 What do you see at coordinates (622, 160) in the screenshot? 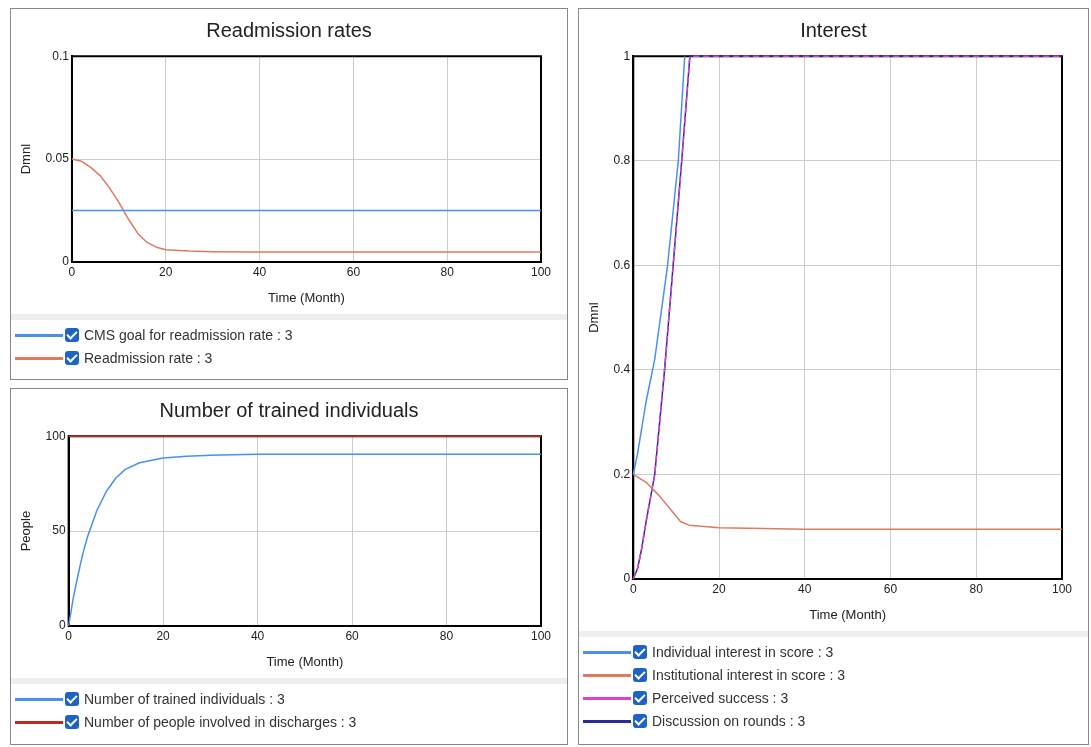
I see `y-tick-label: 0.8` at bounding box center [622, 160].